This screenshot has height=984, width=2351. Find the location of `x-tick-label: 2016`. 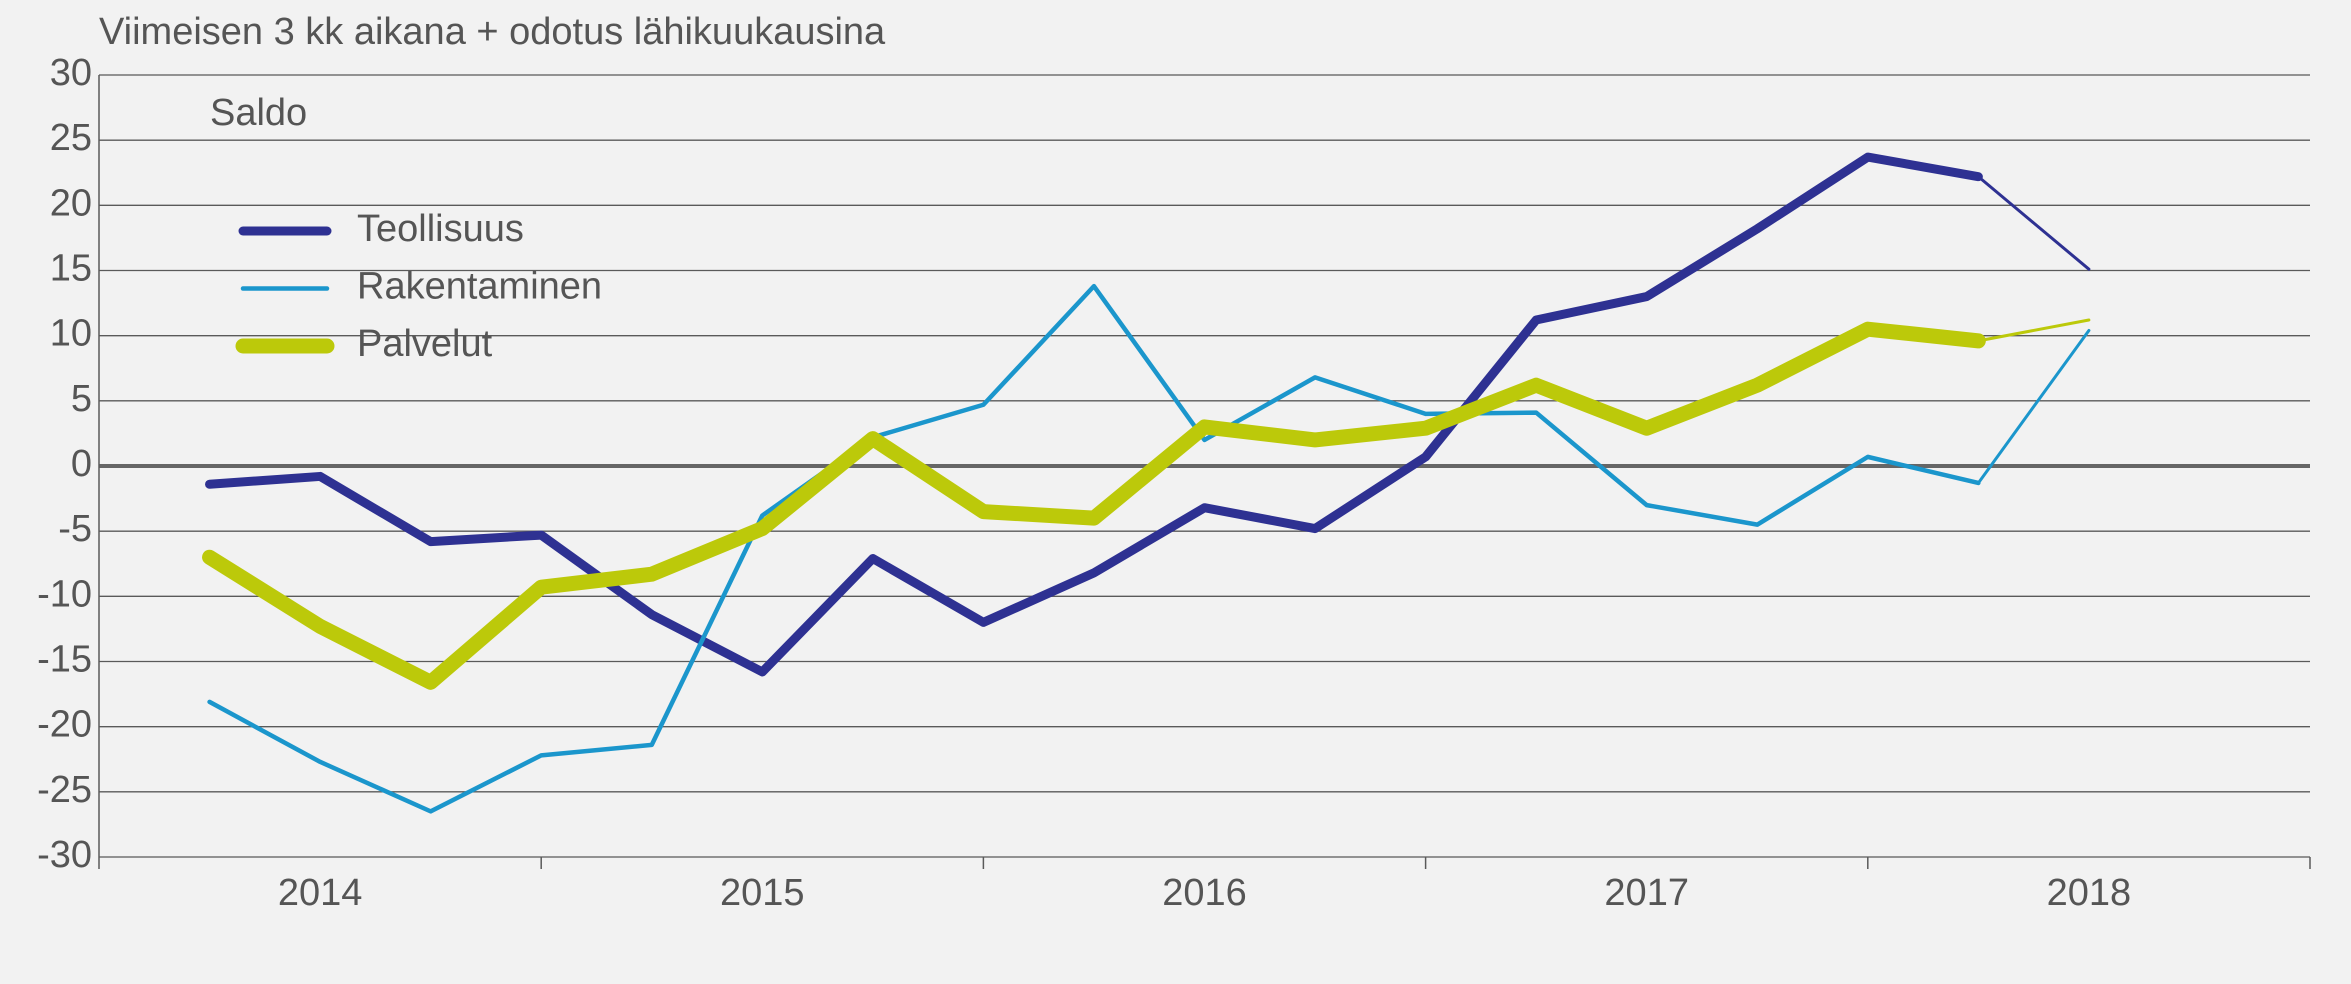

x-tick-label: 2016 is located at coordinates (1204, 893).